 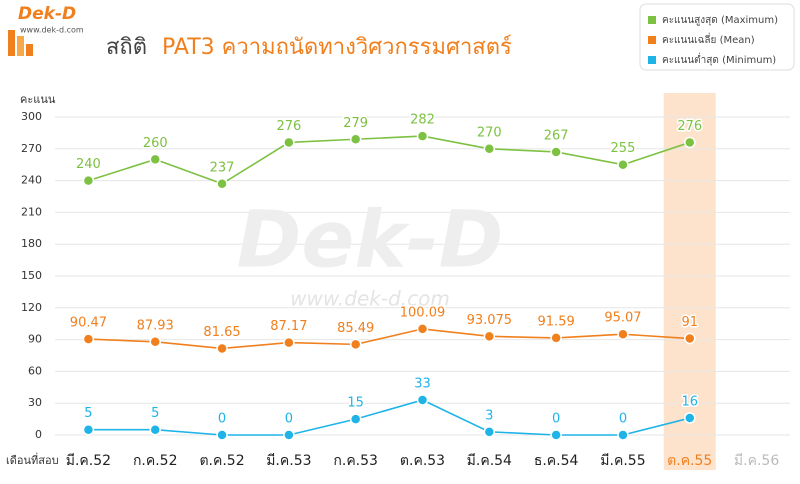 I want to click on title: สถิติ, so click(x=126, y=47).